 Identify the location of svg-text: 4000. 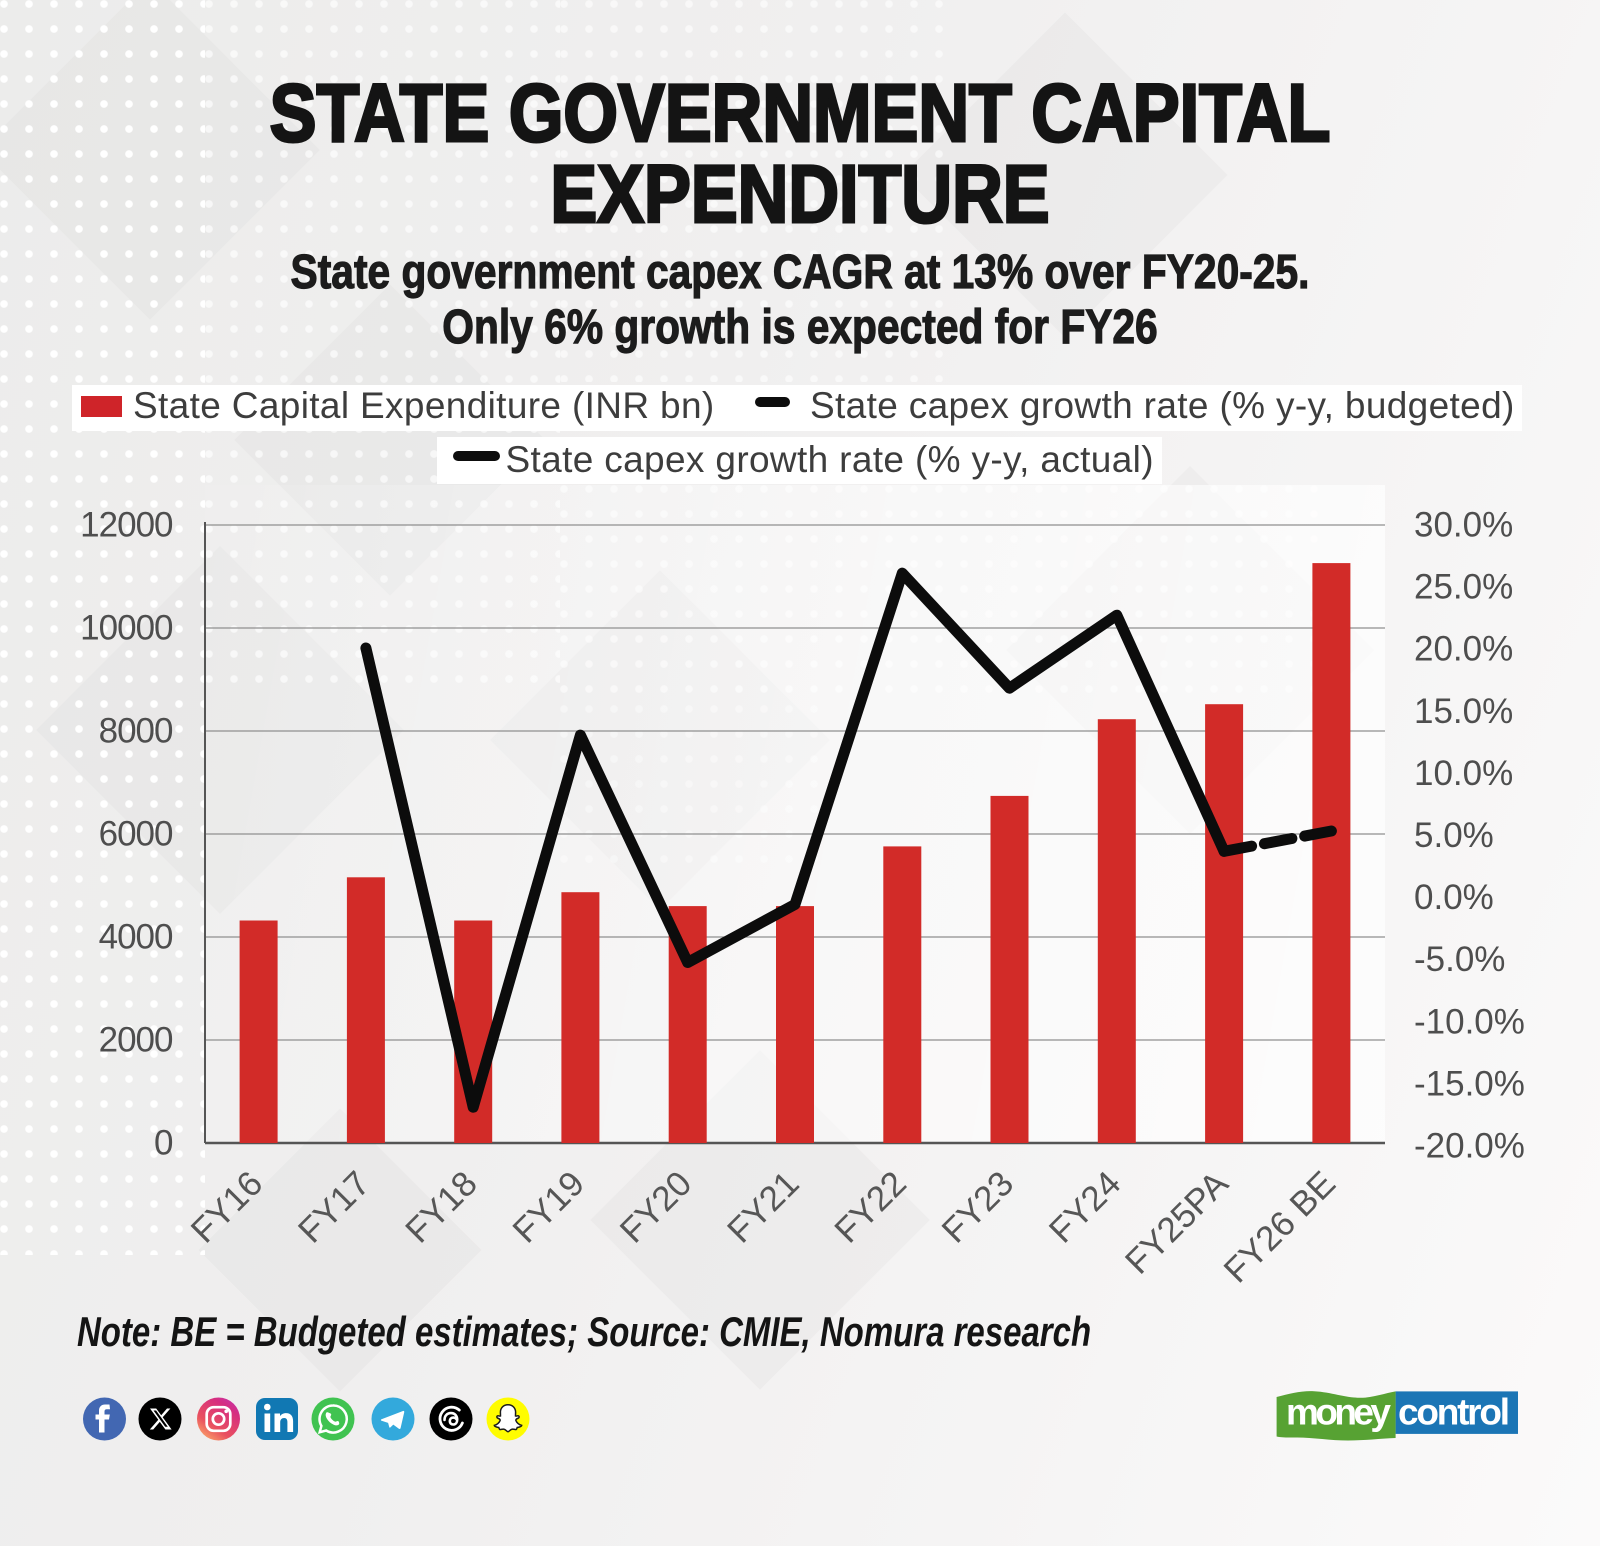
(136, 937).